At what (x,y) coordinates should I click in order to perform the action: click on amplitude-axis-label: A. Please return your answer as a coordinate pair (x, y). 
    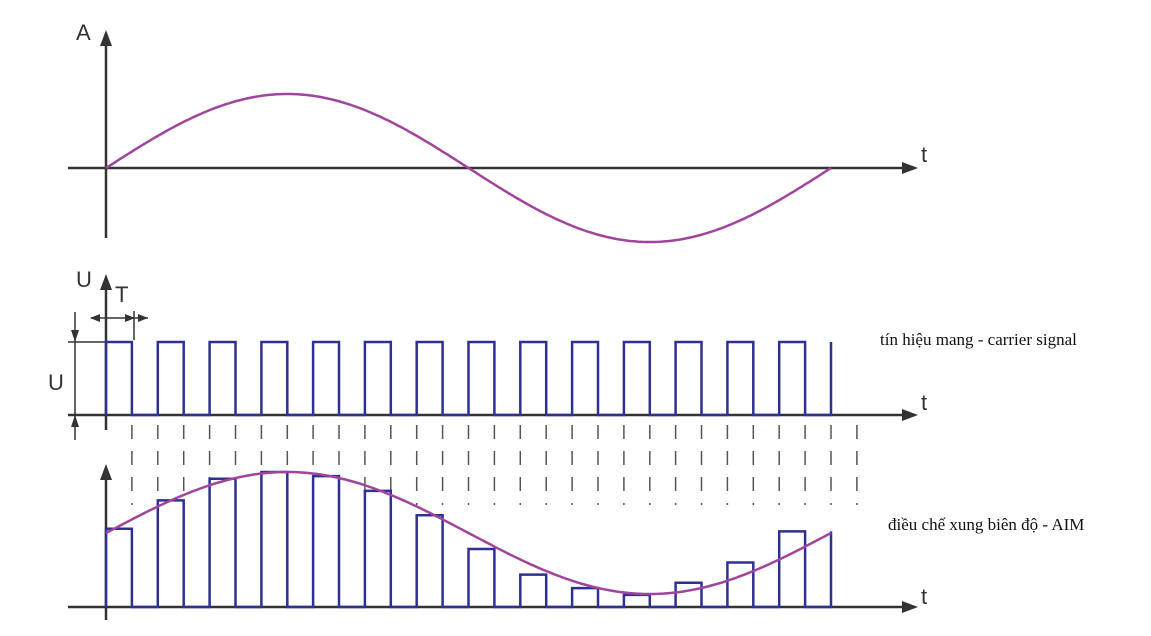
    Looking at the image, I should click on (83, 32).